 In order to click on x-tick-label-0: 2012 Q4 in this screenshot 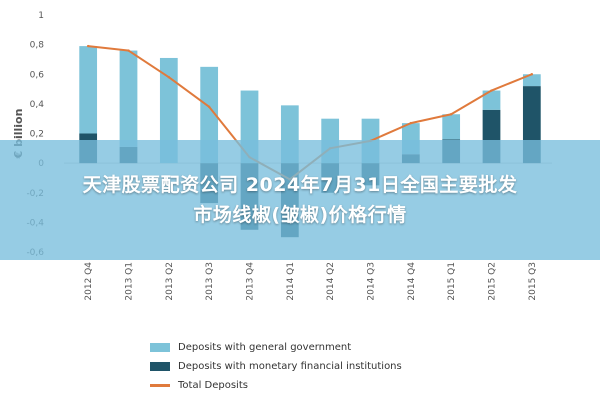, I will do `click(89, 281)`.